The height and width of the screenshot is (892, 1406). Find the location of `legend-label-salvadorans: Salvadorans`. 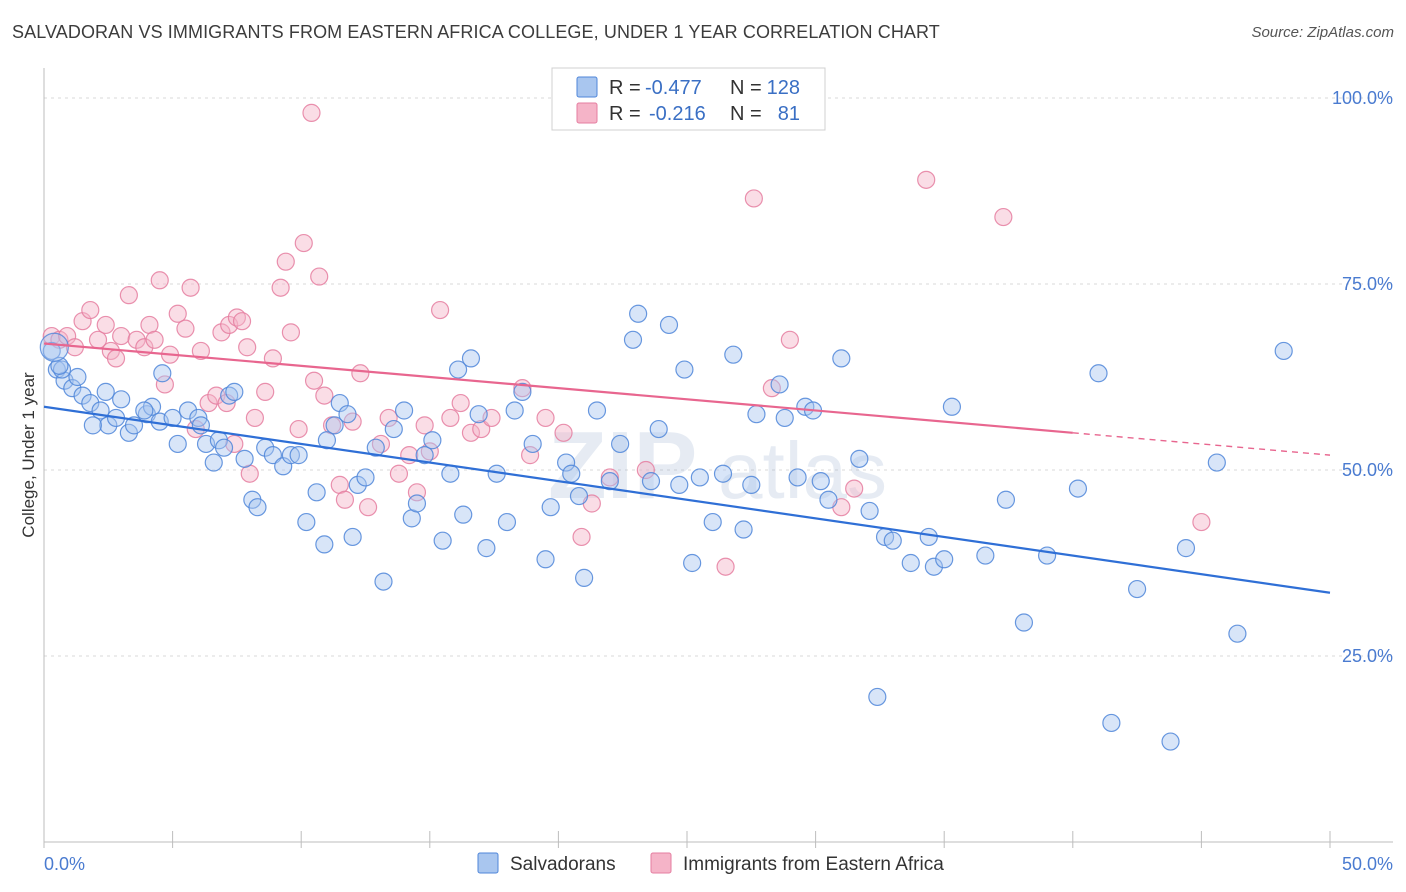

legend-label-salvadorans: Salvadorans is located at coordinates (563, 864).